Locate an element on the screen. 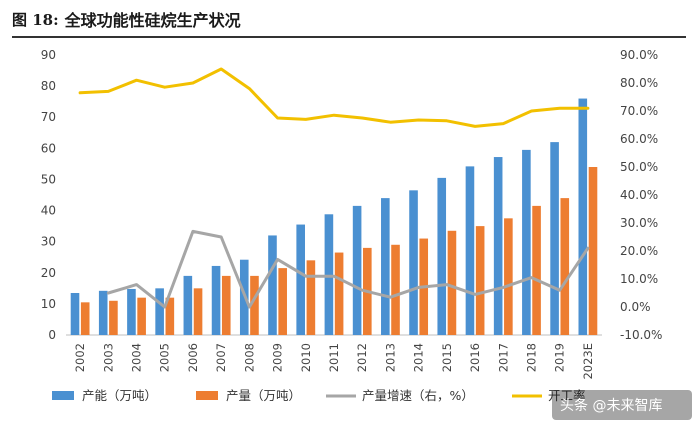  legend-utilization-label: 开工率 is located at coordinates (567, 395).